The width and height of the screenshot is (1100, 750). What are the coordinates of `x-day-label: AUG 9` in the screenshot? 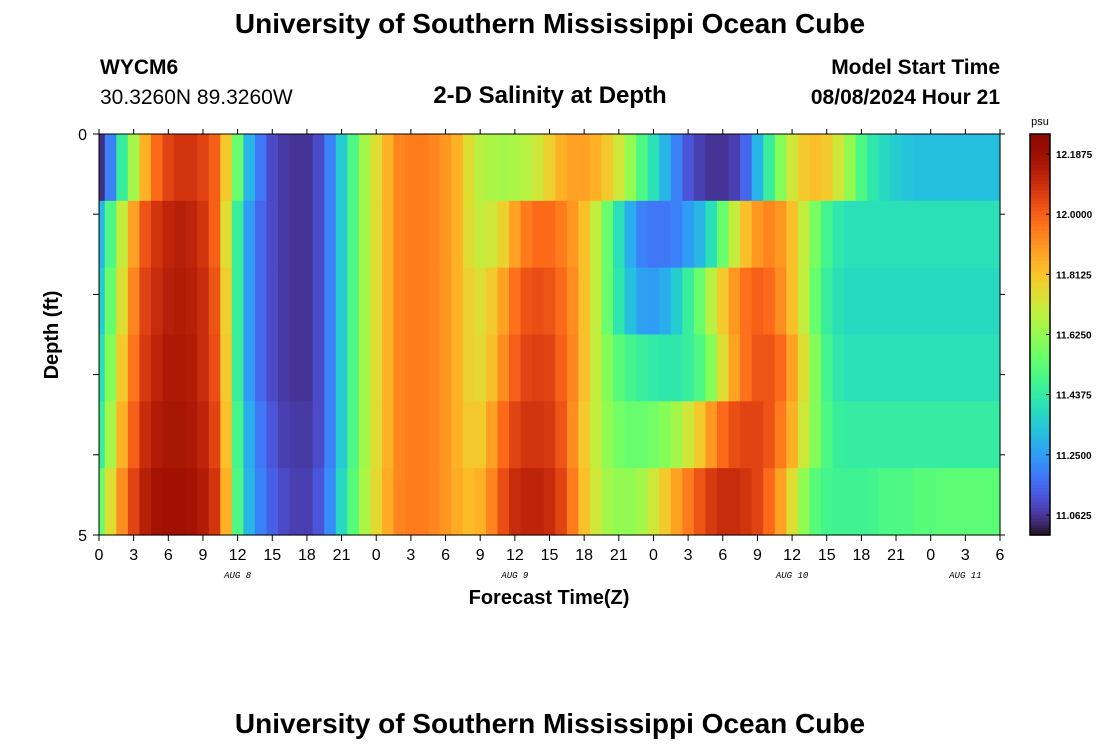 It's located at (514, 576).